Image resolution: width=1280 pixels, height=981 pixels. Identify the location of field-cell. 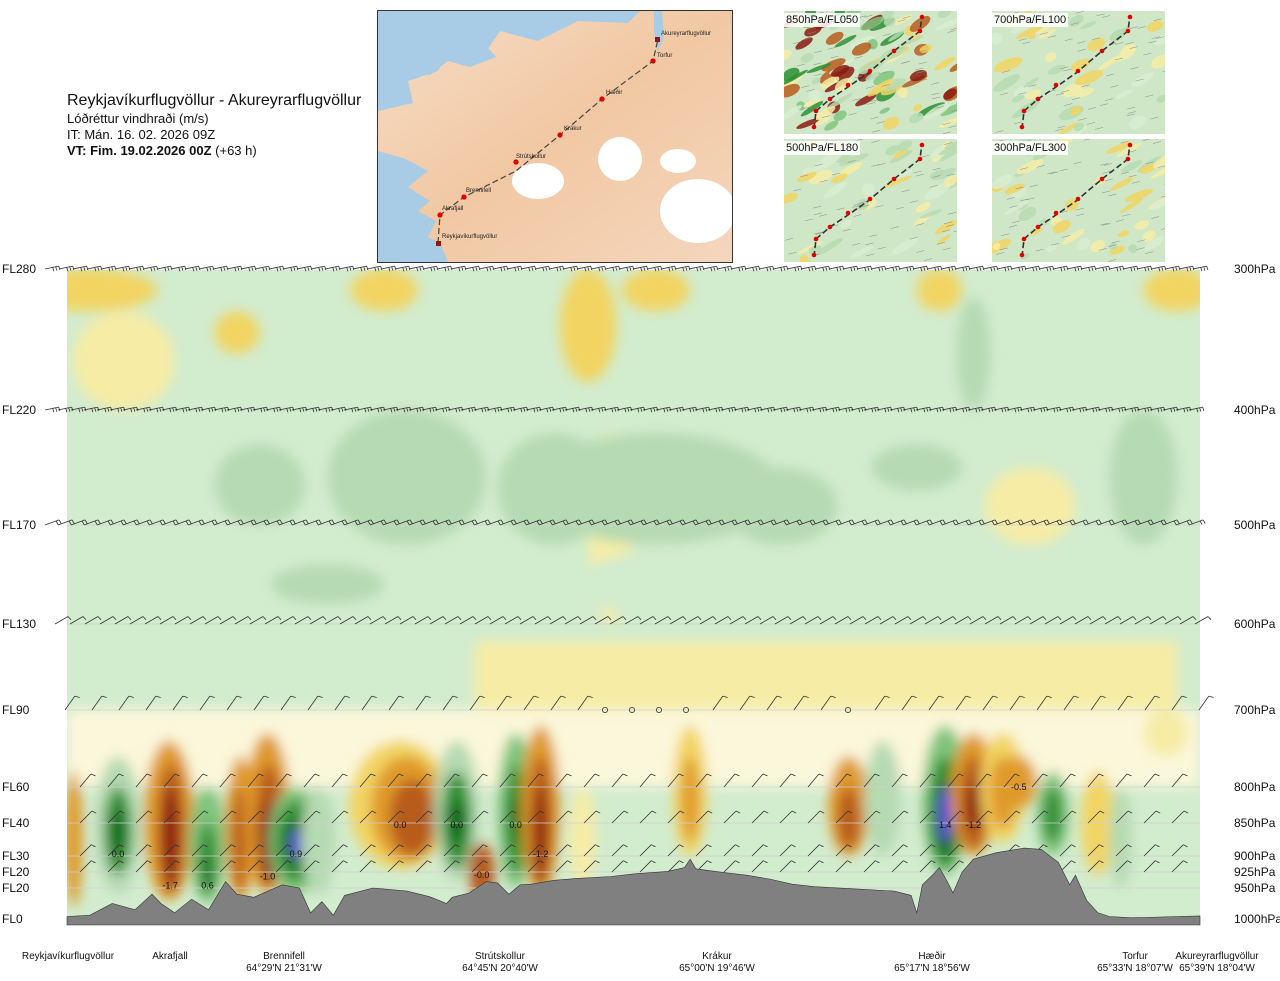
(1098, 823).